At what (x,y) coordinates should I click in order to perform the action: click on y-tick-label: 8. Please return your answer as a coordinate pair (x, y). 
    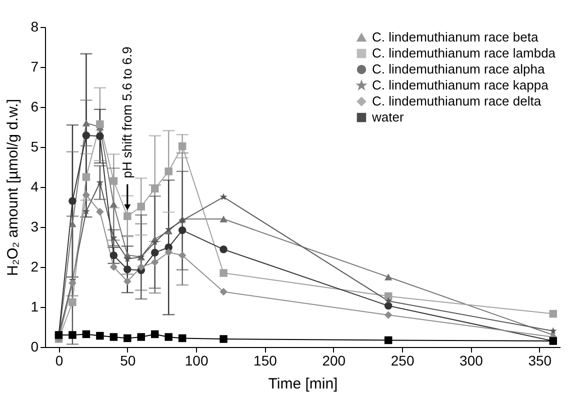
    Looking at the image, I should click on (34, 26).